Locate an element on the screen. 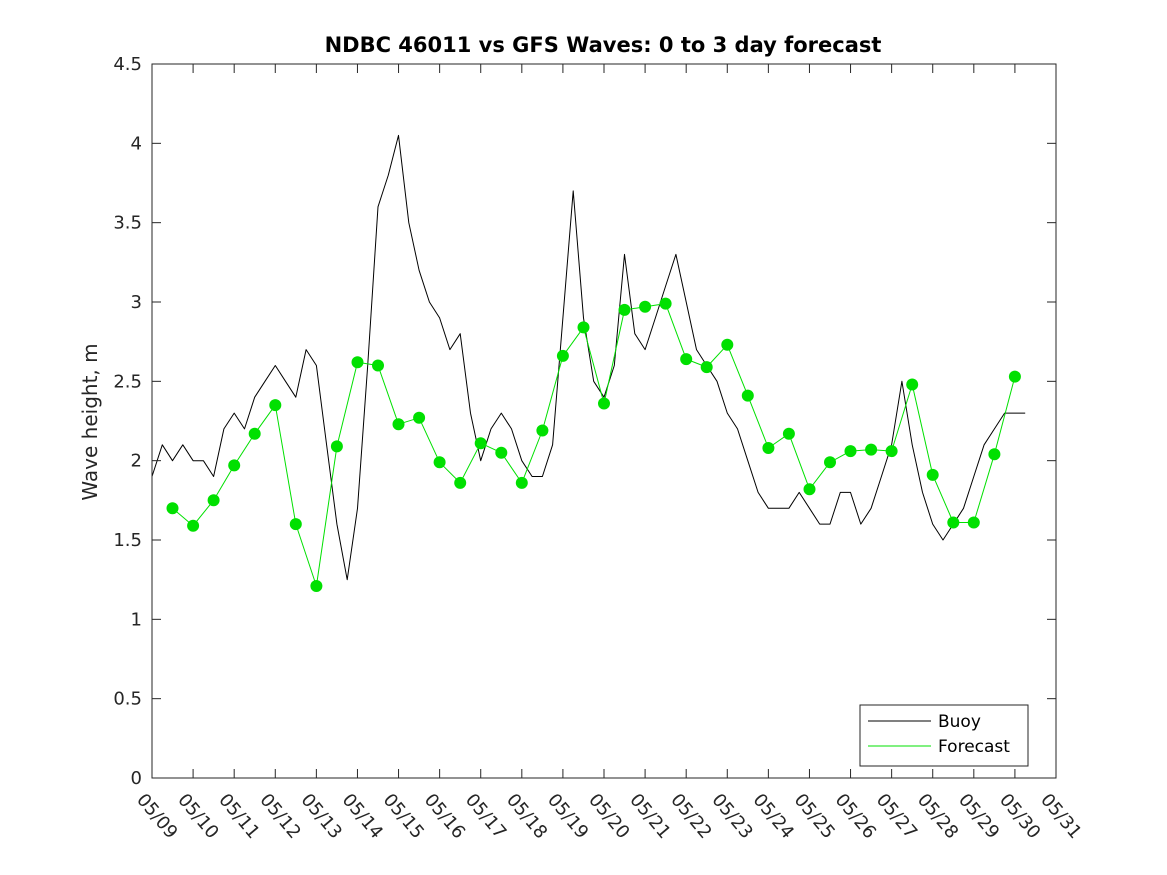 The width and height of the screenshot is (1167, 875). legend-label-forecast: Forecast is located at coordinates (974, 747).